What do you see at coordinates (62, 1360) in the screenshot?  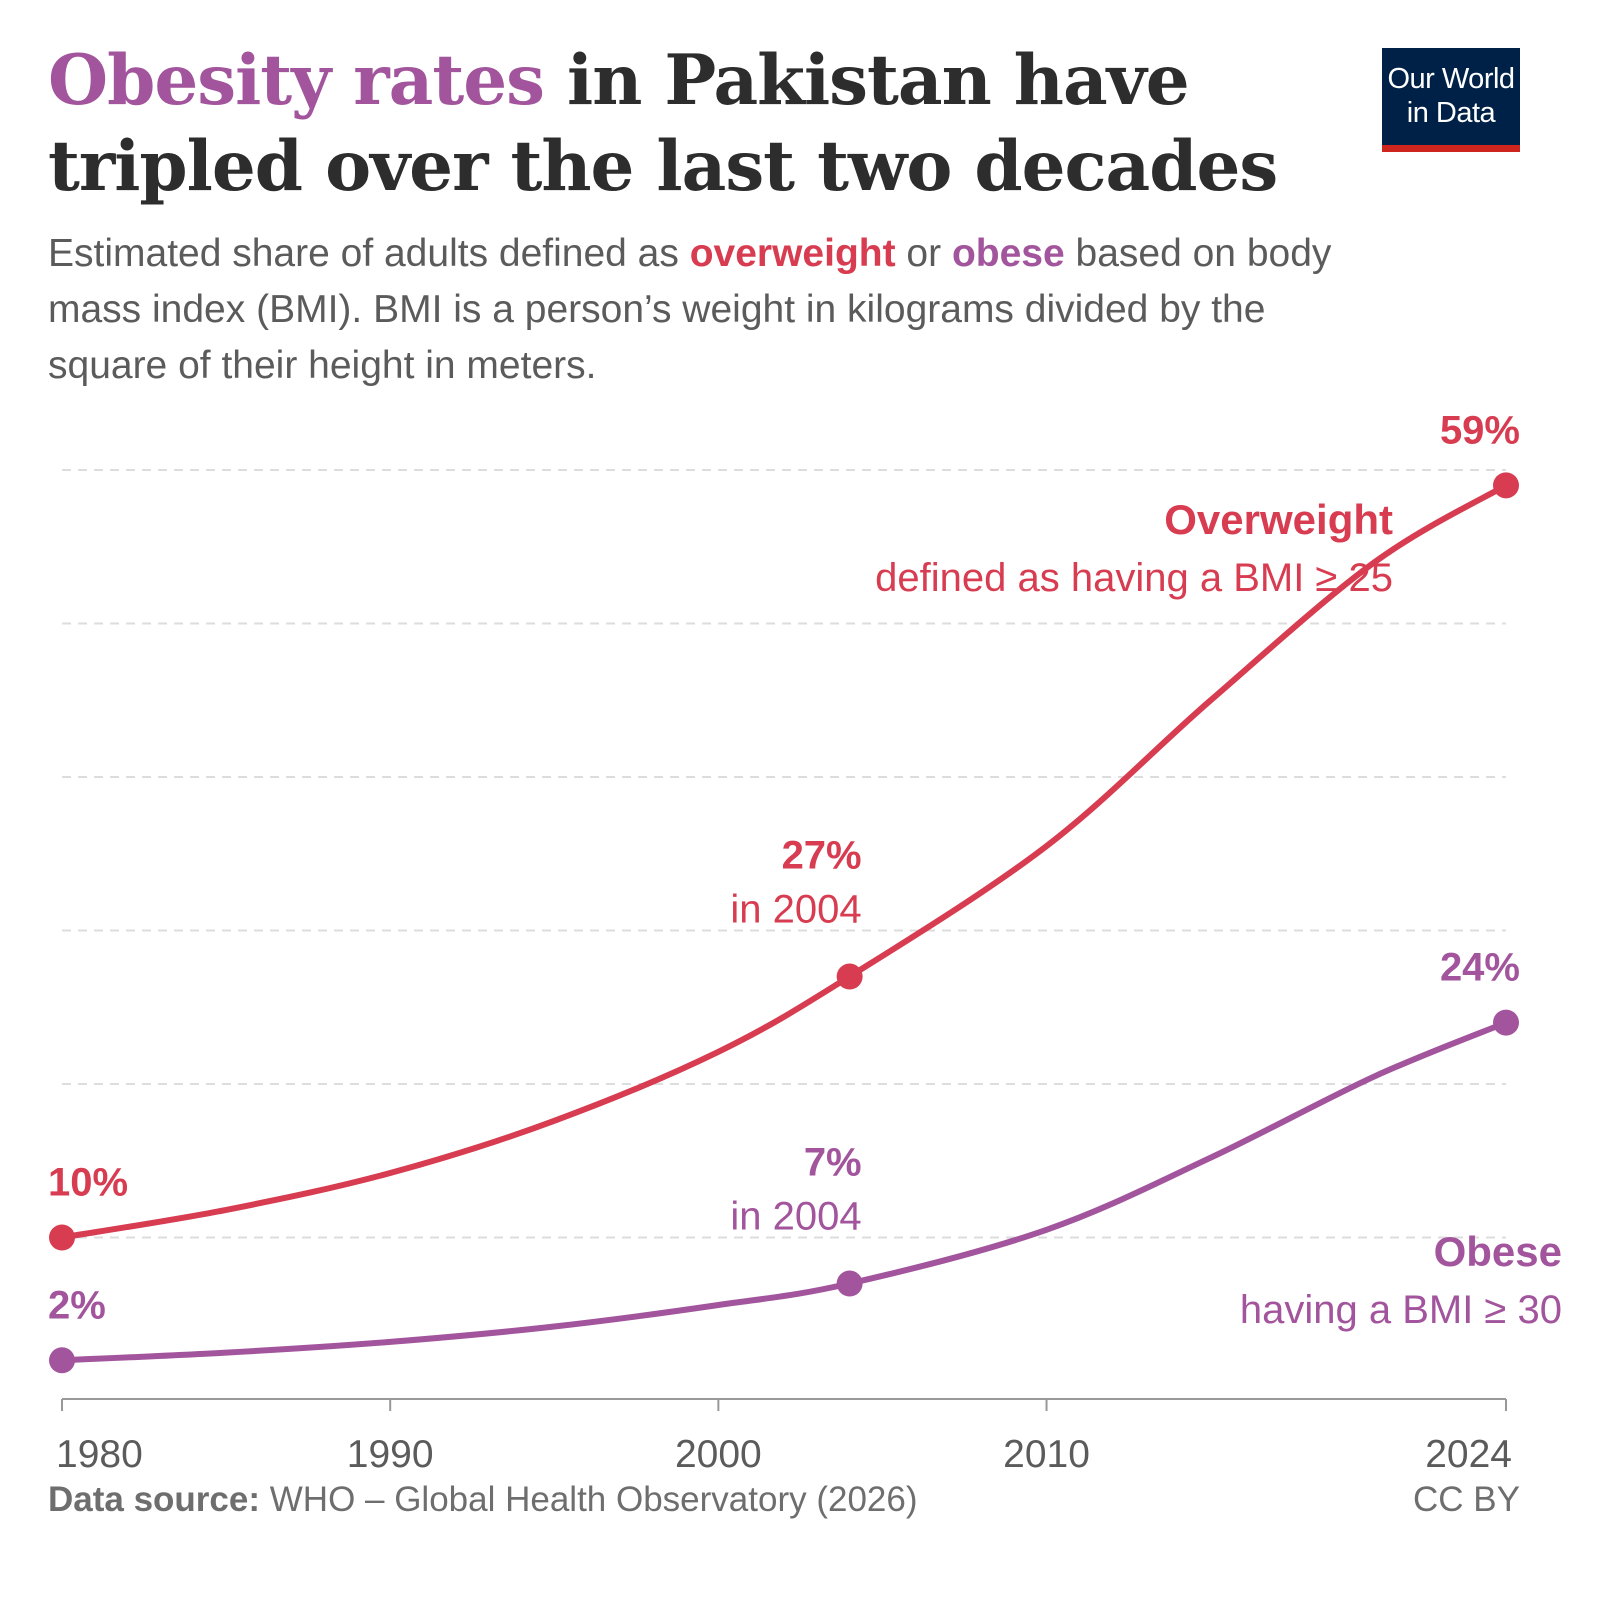 I see `obese-point-1980` at bounding box center [62, 1360].